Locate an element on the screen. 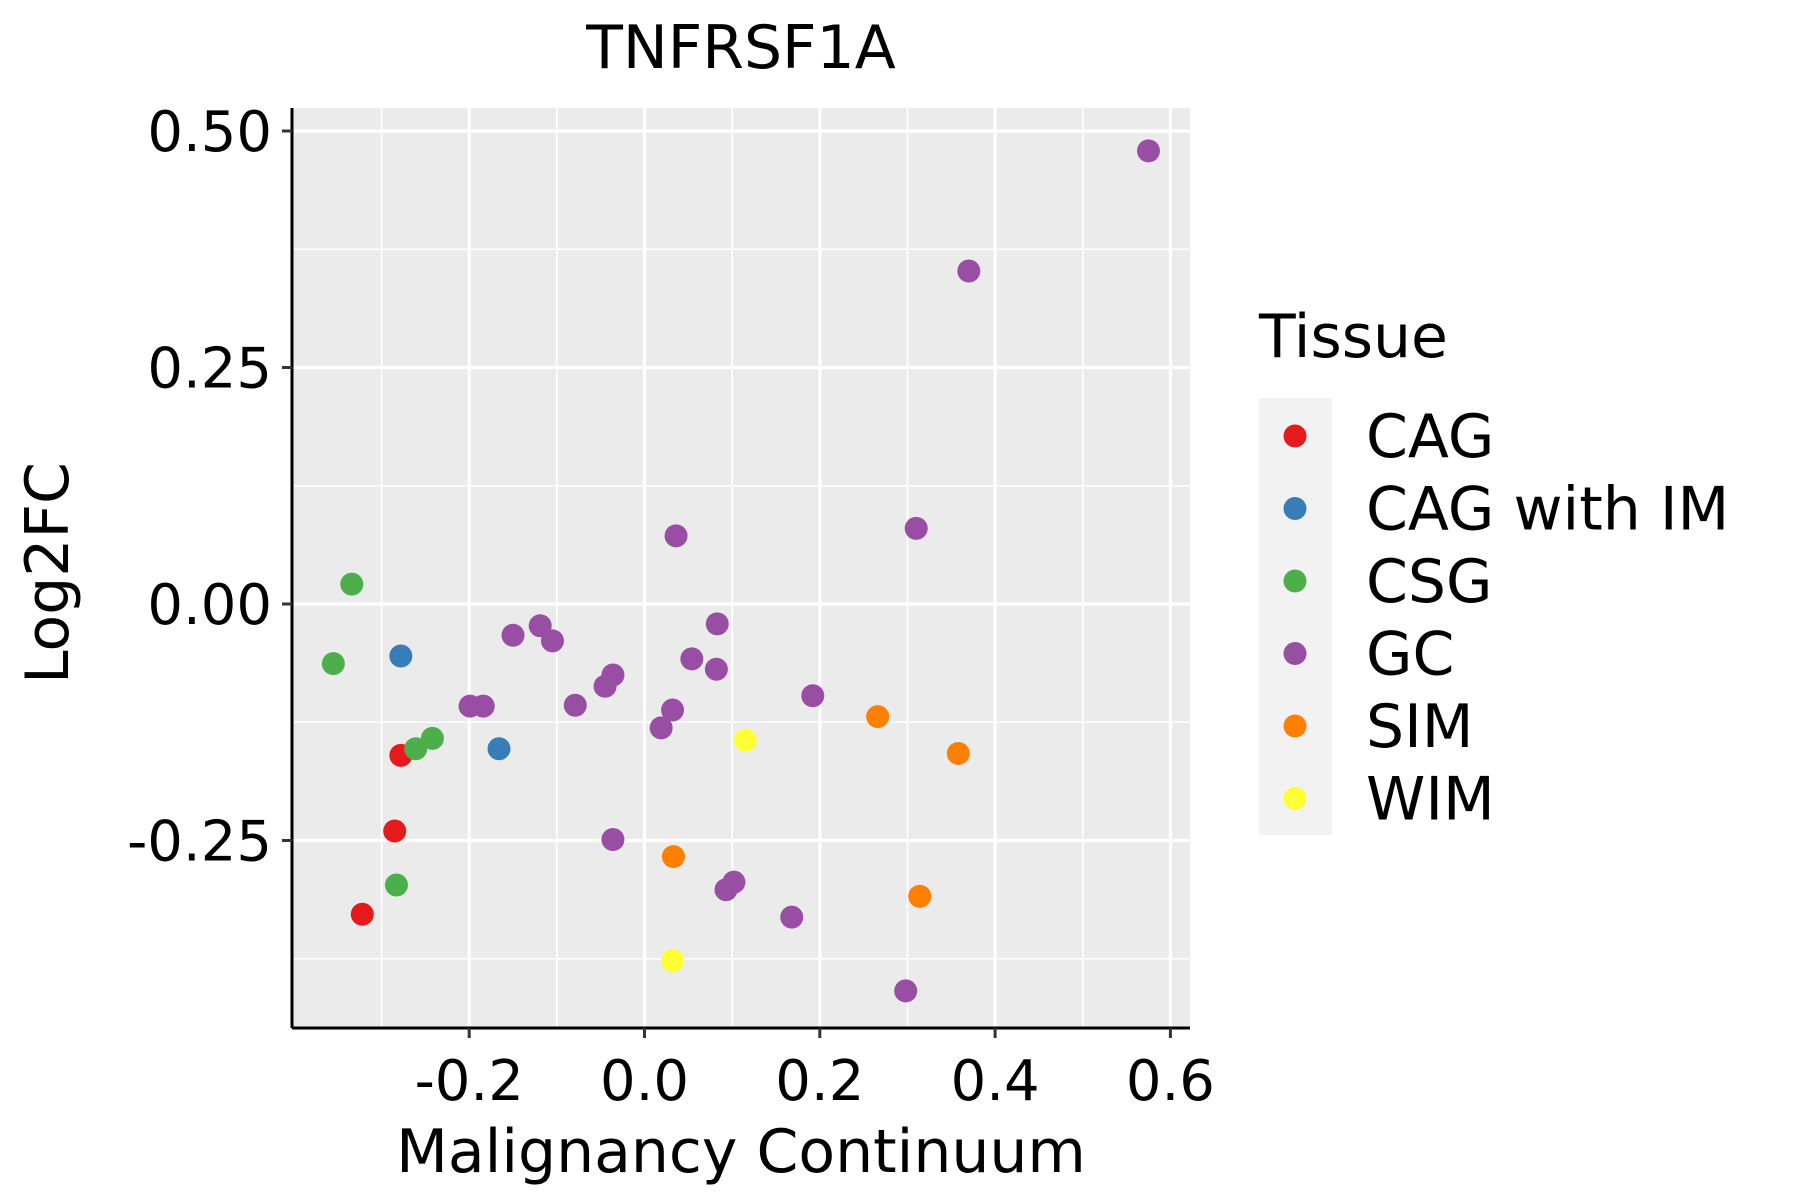 This screenshot has width=1800, height=1200. x-axis-ticks: -0.2 0.0 0.2 0.4 0.6 is located at coordinates (815, 1071).